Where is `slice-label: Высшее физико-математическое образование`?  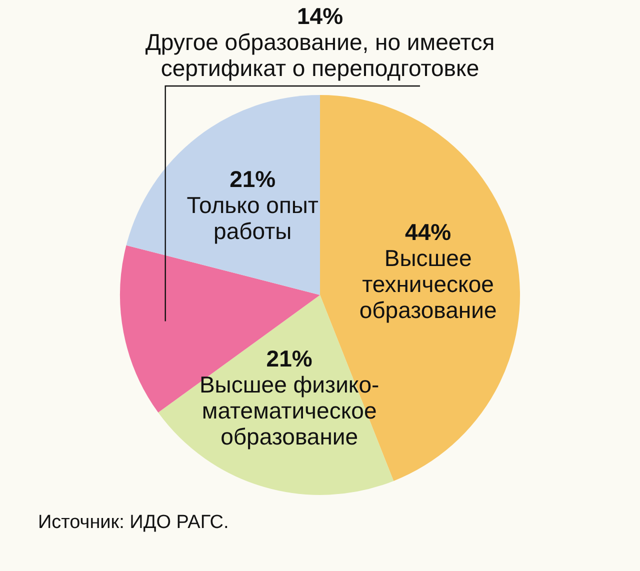 slice-label: Высшее физико-математическое образование is located at coordinates (289, 410).